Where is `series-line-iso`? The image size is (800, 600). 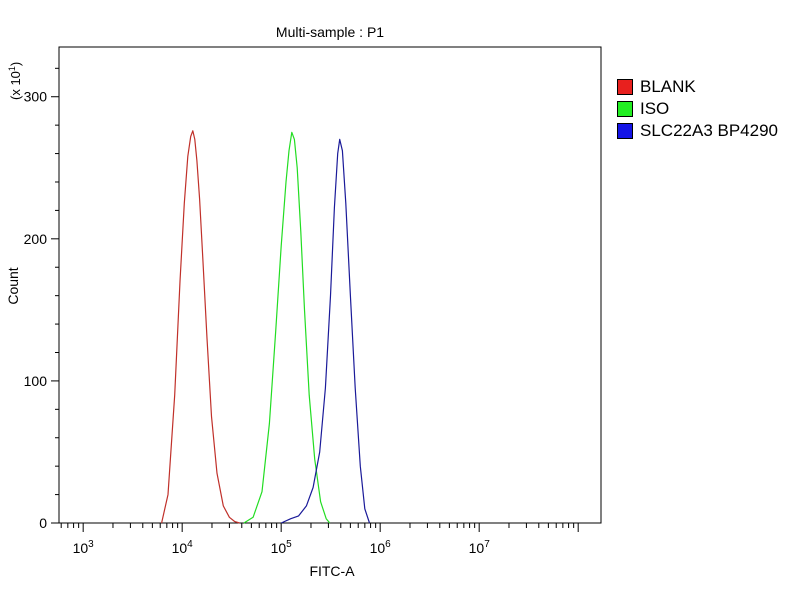 series-line-iso is located at coordinates (287, 327).